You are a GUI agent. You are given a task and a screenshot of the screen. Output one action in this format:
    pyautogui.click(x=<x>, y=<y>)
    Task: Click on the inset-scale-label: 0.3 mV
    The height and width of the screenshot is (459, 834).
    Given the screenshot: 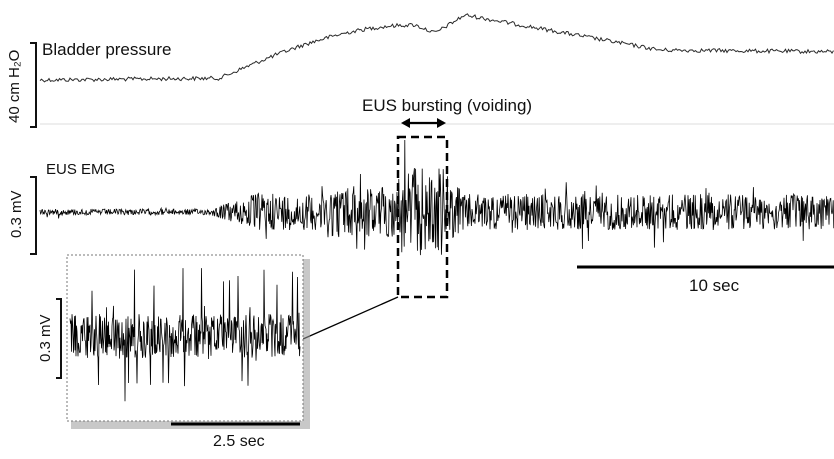 What is the action you would take?
    pyautogui.click(x=45, y=338)
    